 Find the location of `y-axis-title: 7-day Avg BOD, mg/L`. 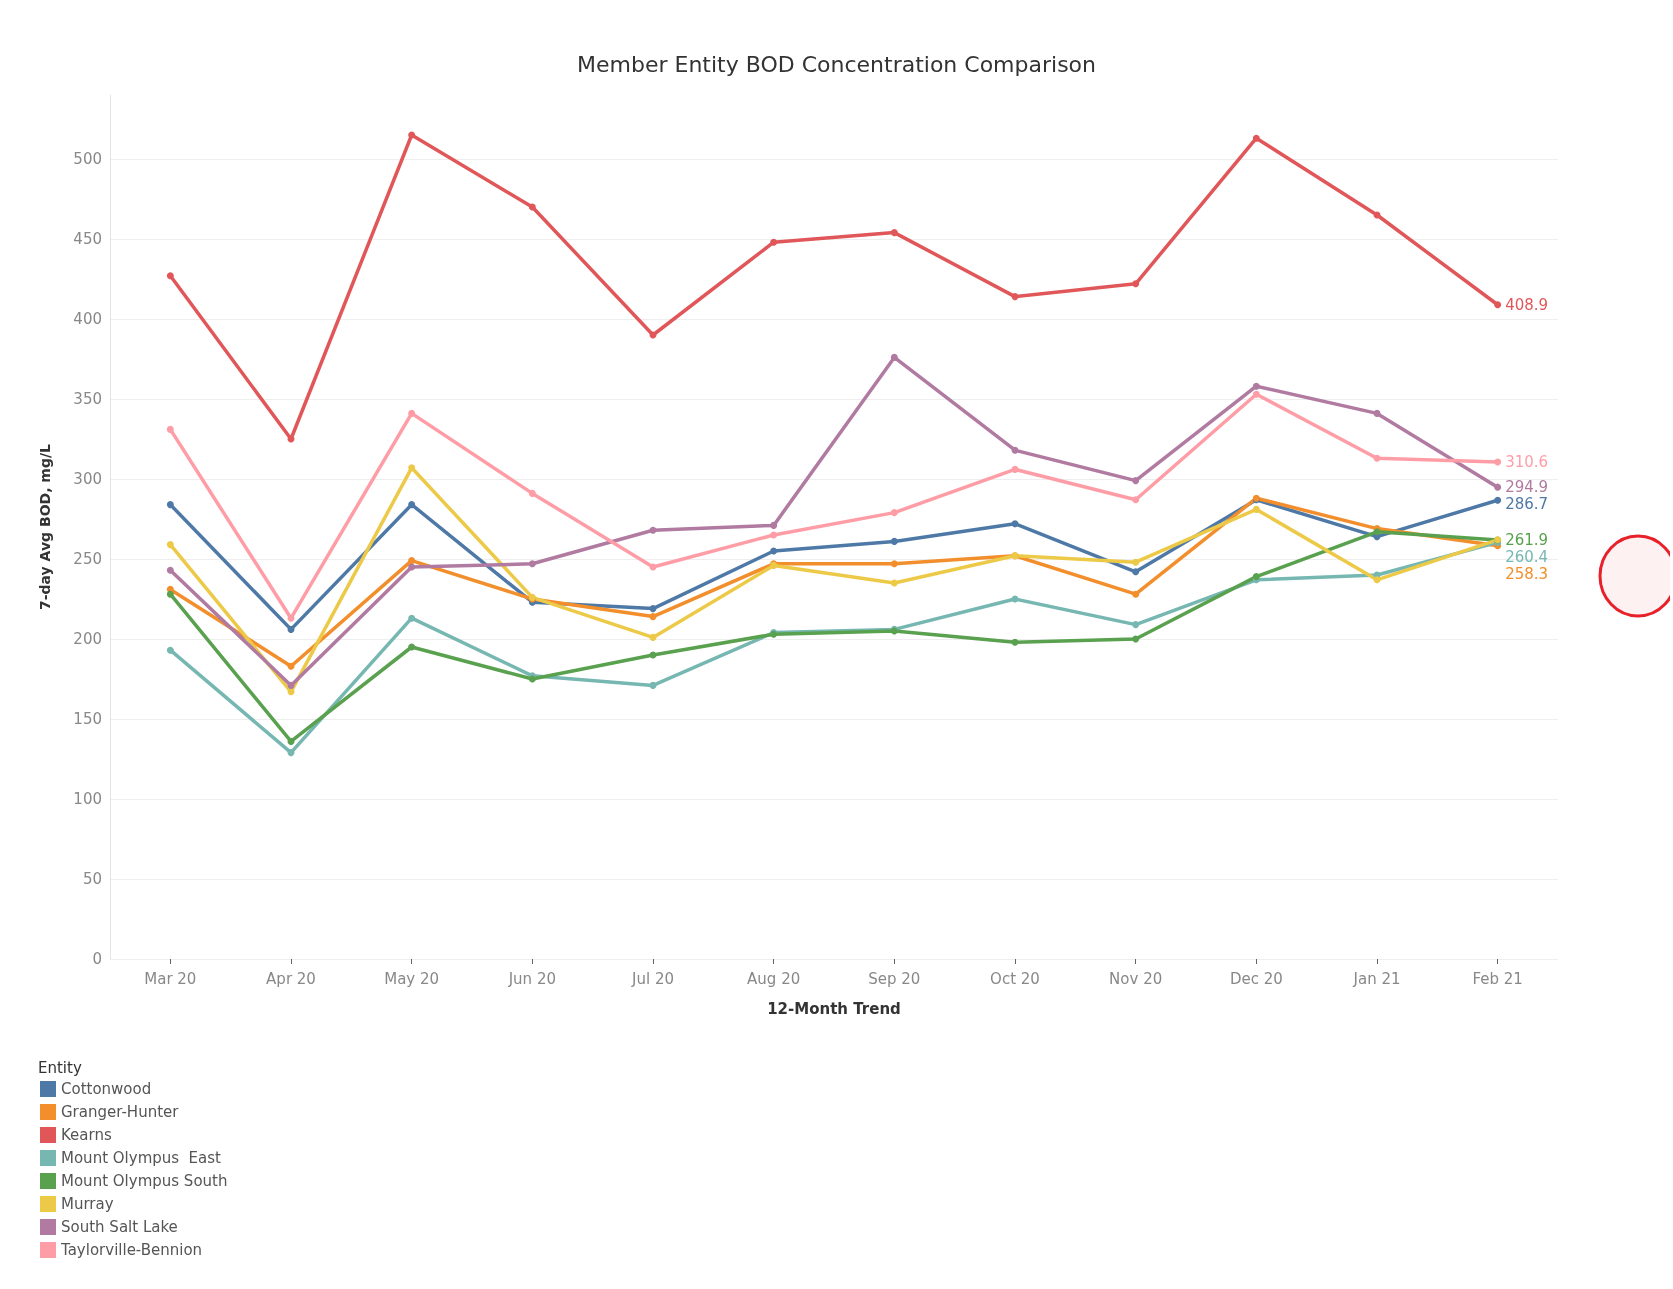

y-axis-title: 7-day Avg BOD, mg/L is located at coordinates (45, 526).